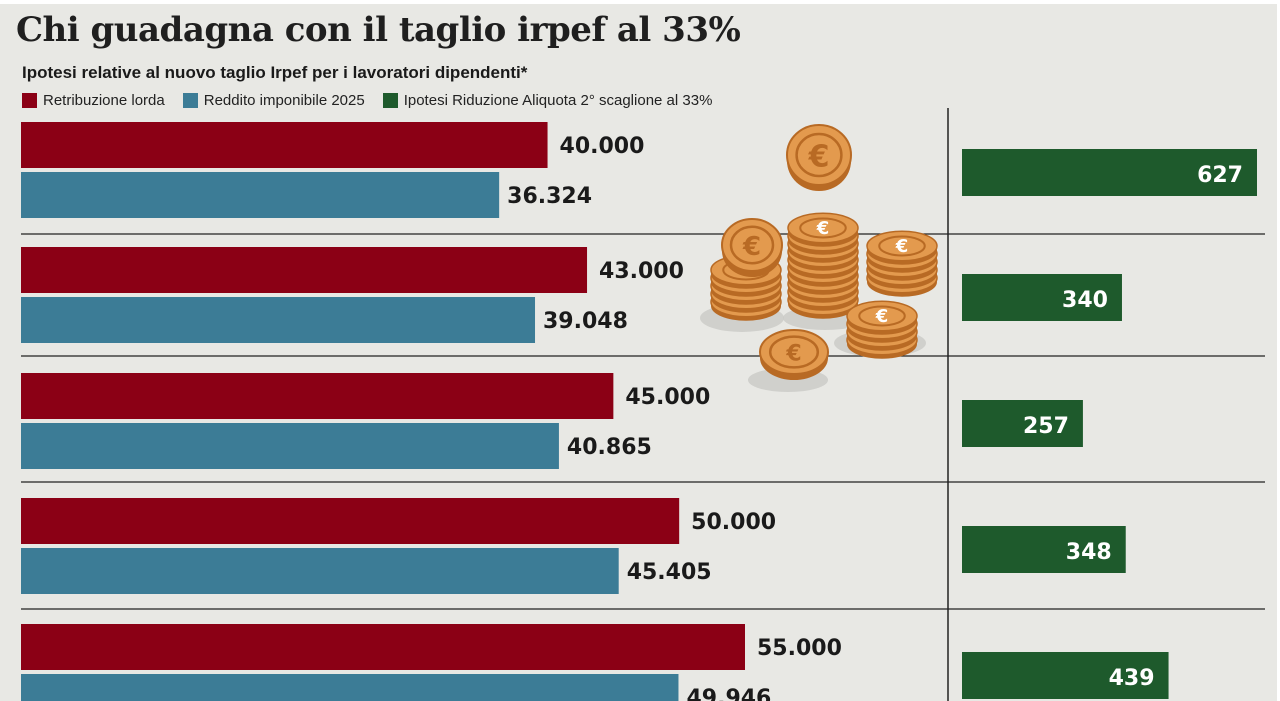 Image resolution: width=1280 pixels, height=701 pixels. I want to click on legend-item-retribuzione: Retribuzione lorda, so click(93, 100).